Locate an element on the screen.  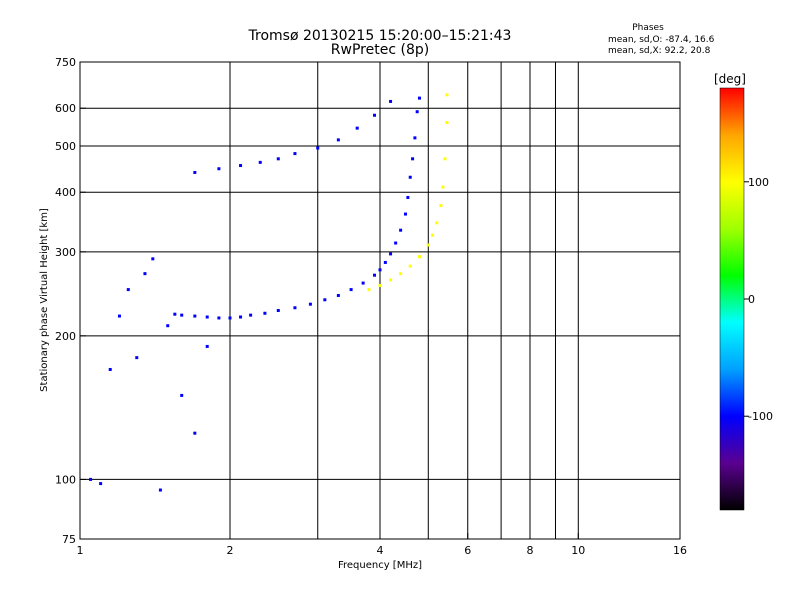
x-tick-label: 16 is located at coordinates (680, 550).